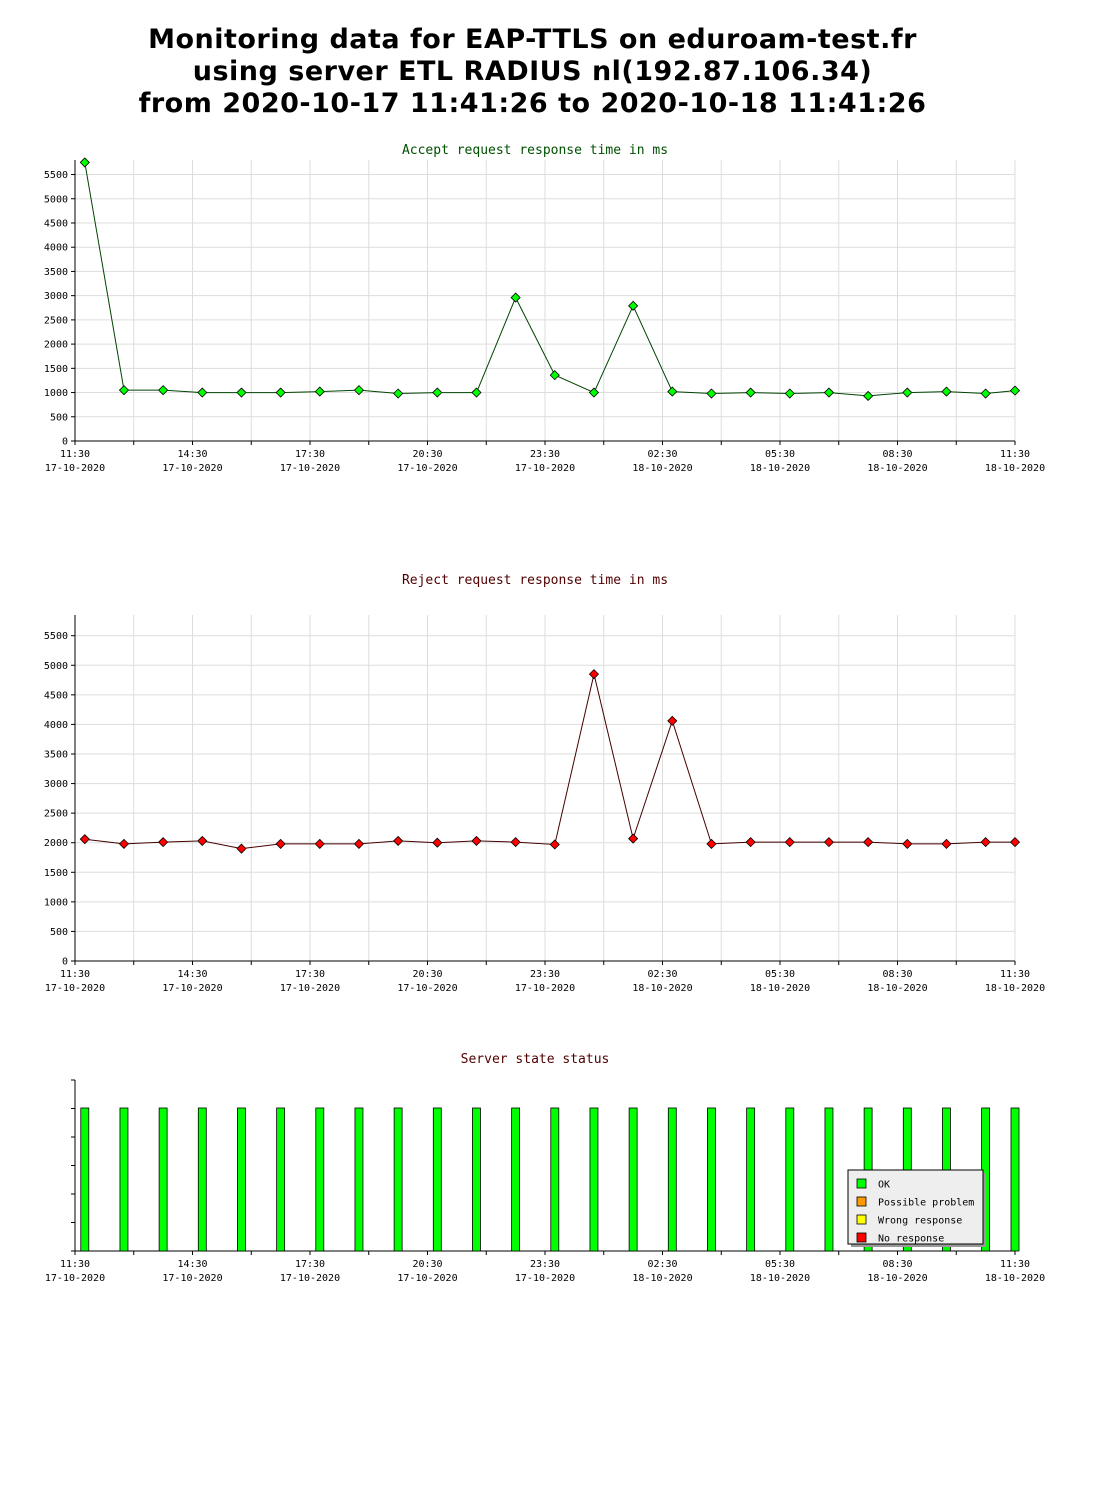 This screenshot has width=1100, height=1500. Describe the element at coordinates (56, 725) in the screenshot. I see `reject-y-tick-label: 4000` at that location.